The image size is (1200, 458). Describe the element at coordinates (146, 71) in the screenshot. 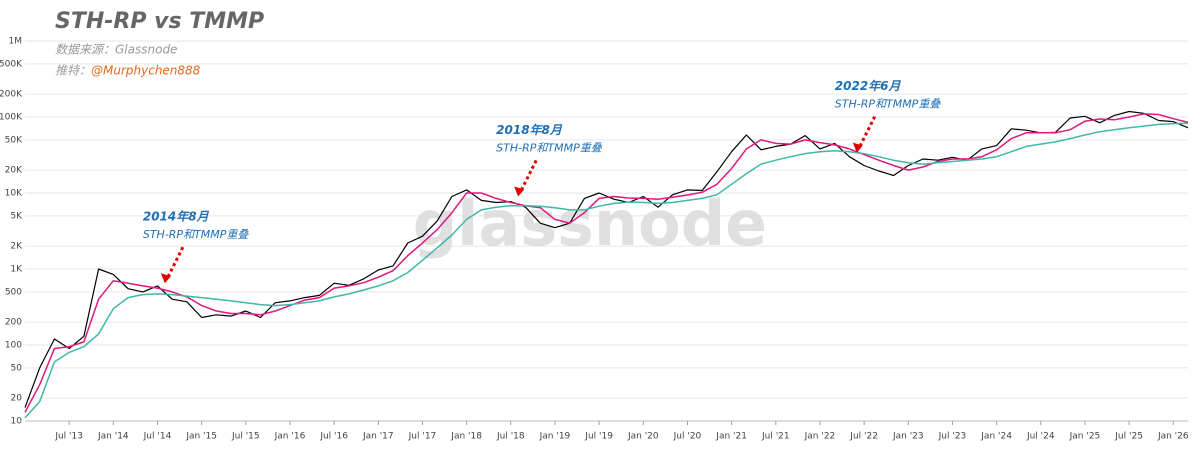

I see `twitter-handle: @Murphychen888` at that location.